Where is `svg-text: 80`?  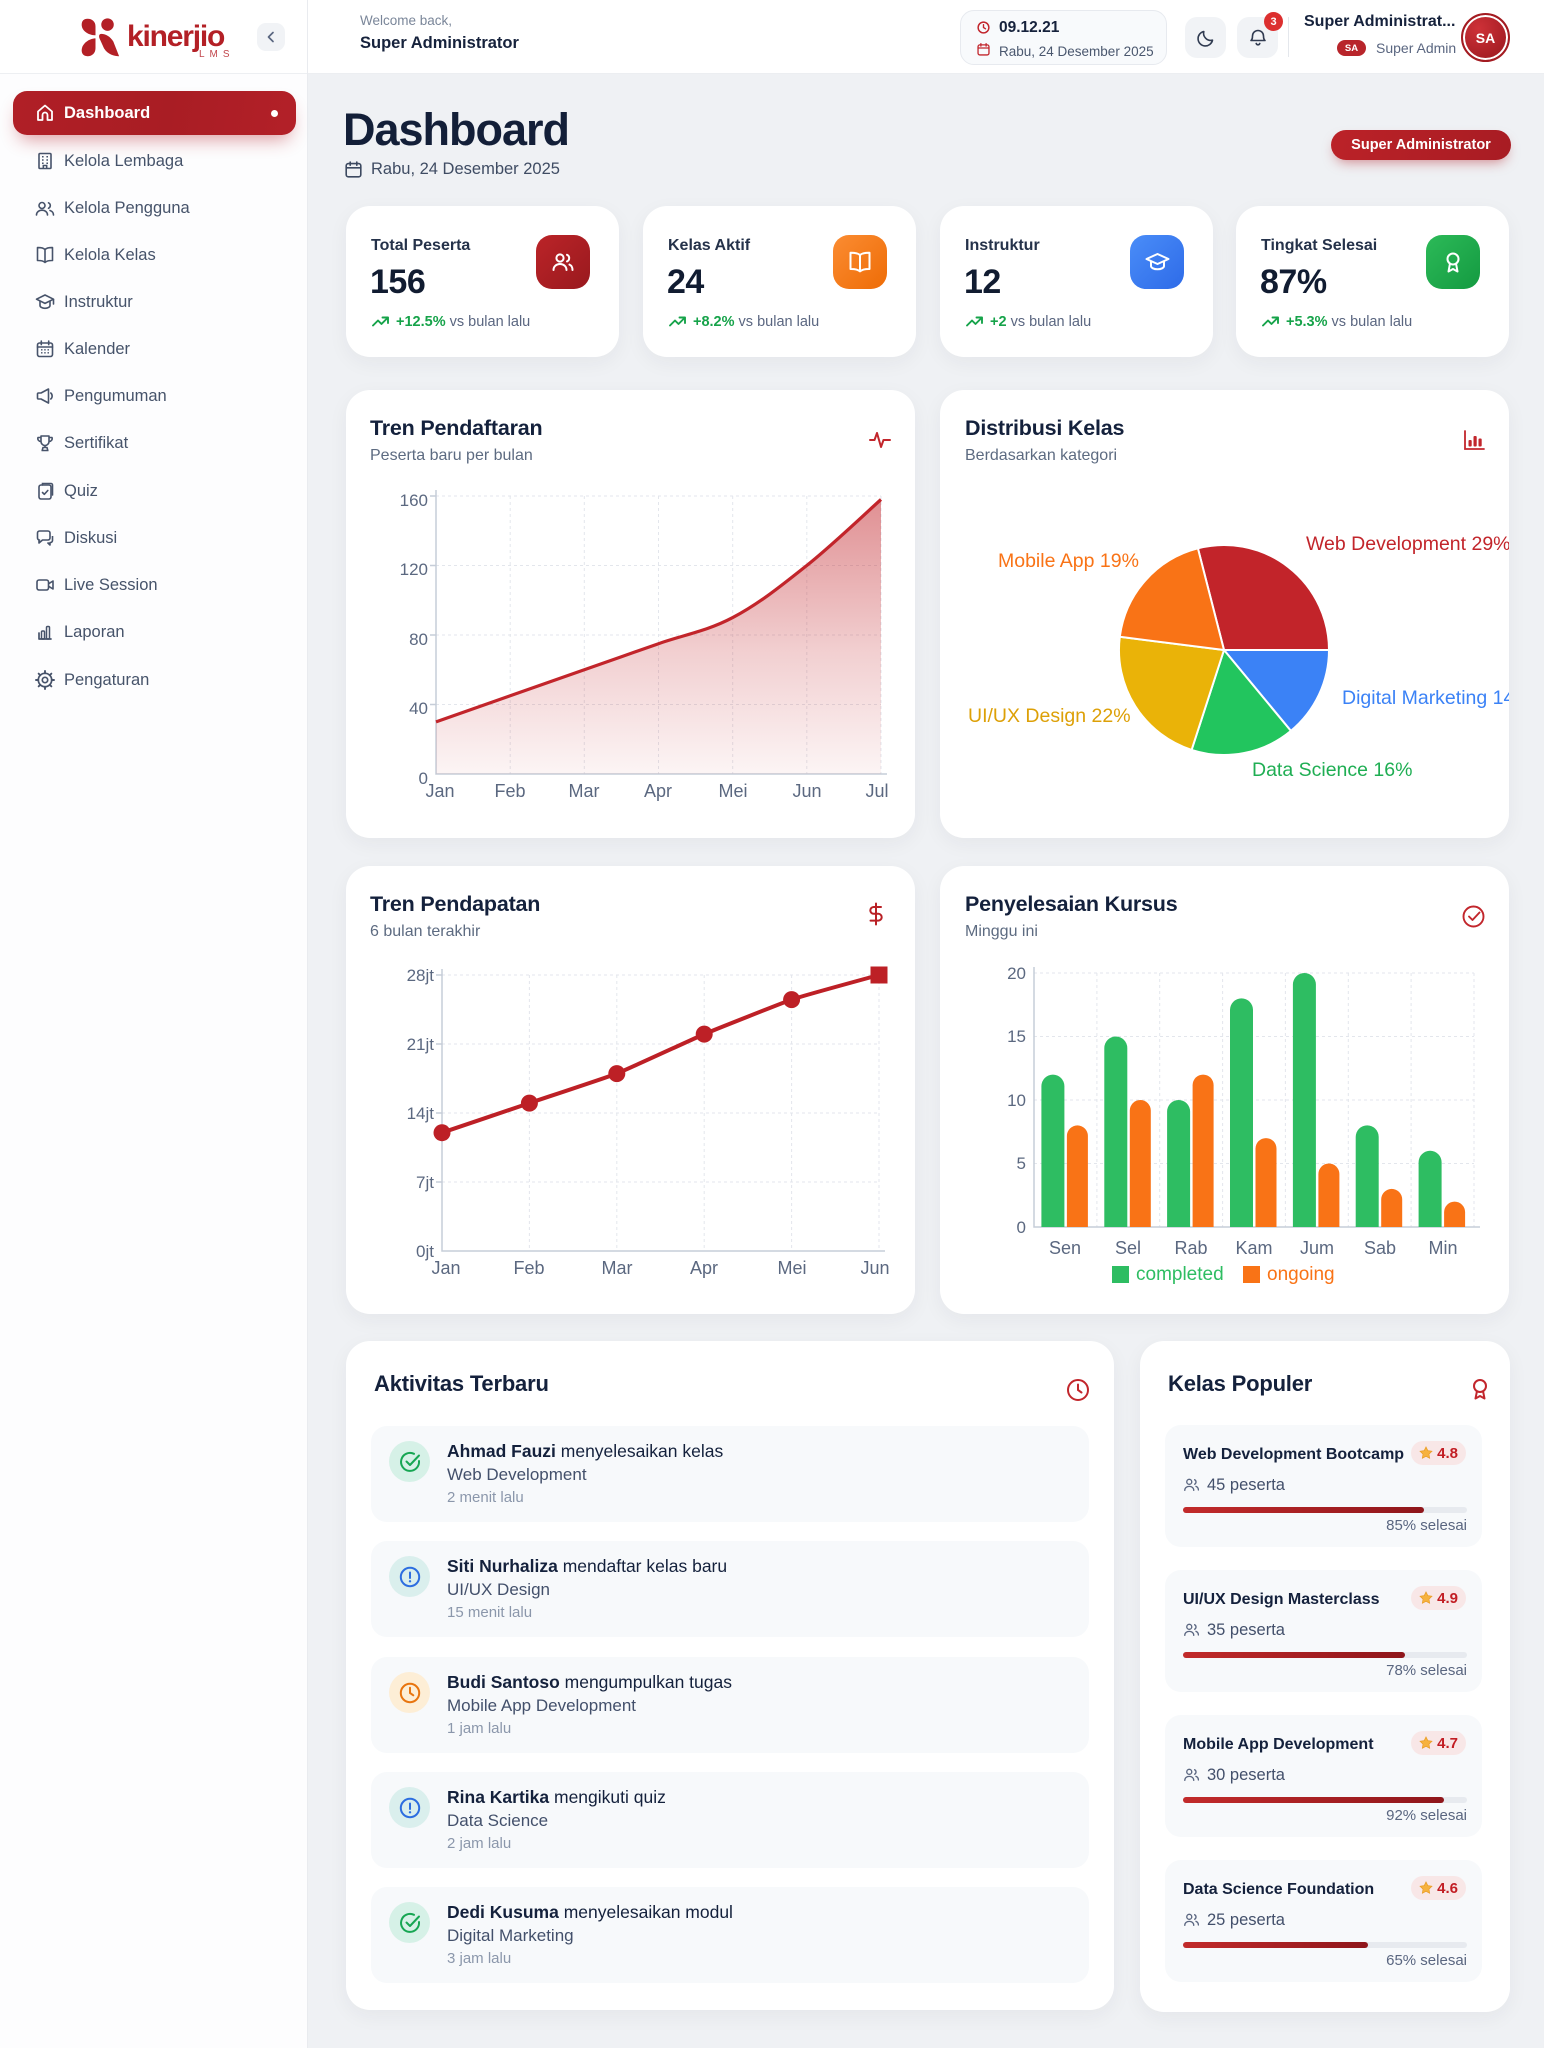 svg-text: 80 is located at coordinates (418, 639).